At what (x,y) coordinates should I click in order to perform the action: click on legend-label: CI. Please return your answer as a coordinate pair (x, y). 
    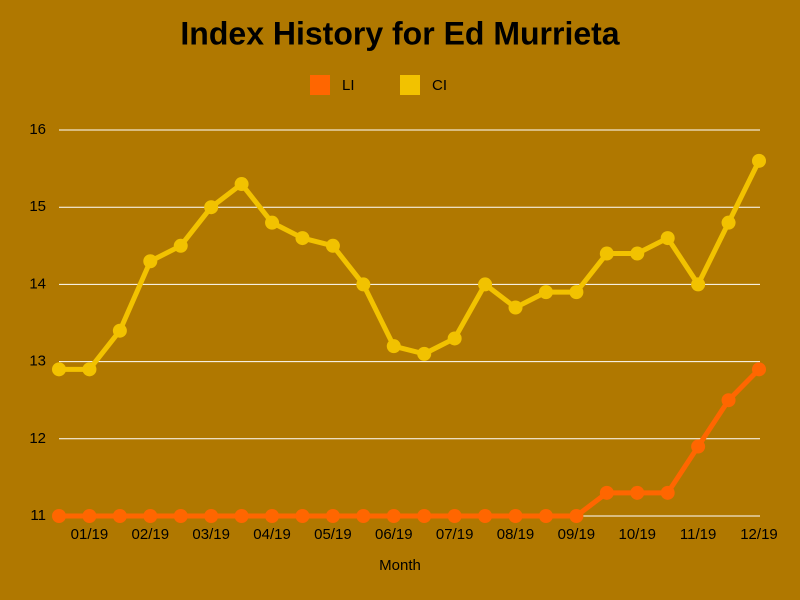
    Looking at the image, I should click on (439, 85).